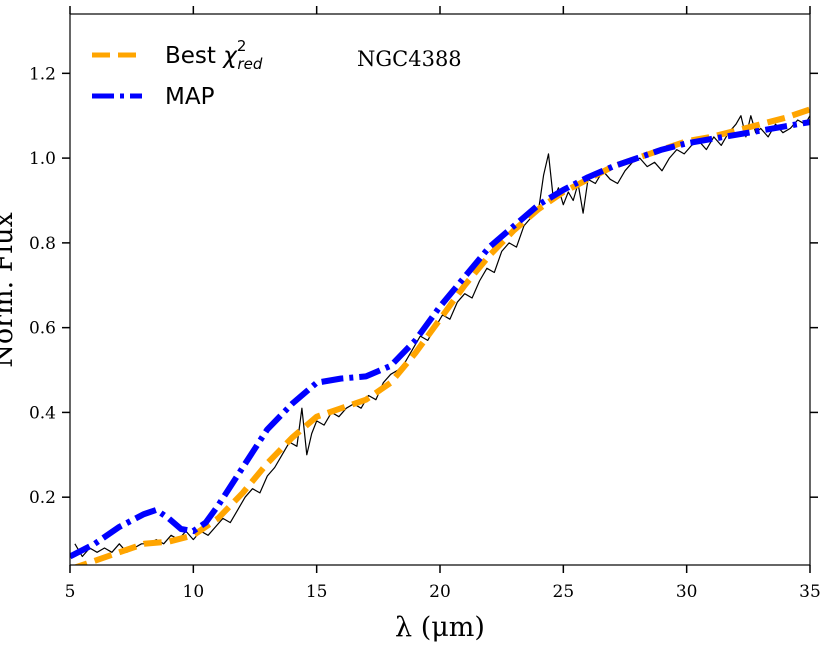  Describe the element at coordinates (810, 592) in the screenshot. I see `x-tick-label: 35` at that location.